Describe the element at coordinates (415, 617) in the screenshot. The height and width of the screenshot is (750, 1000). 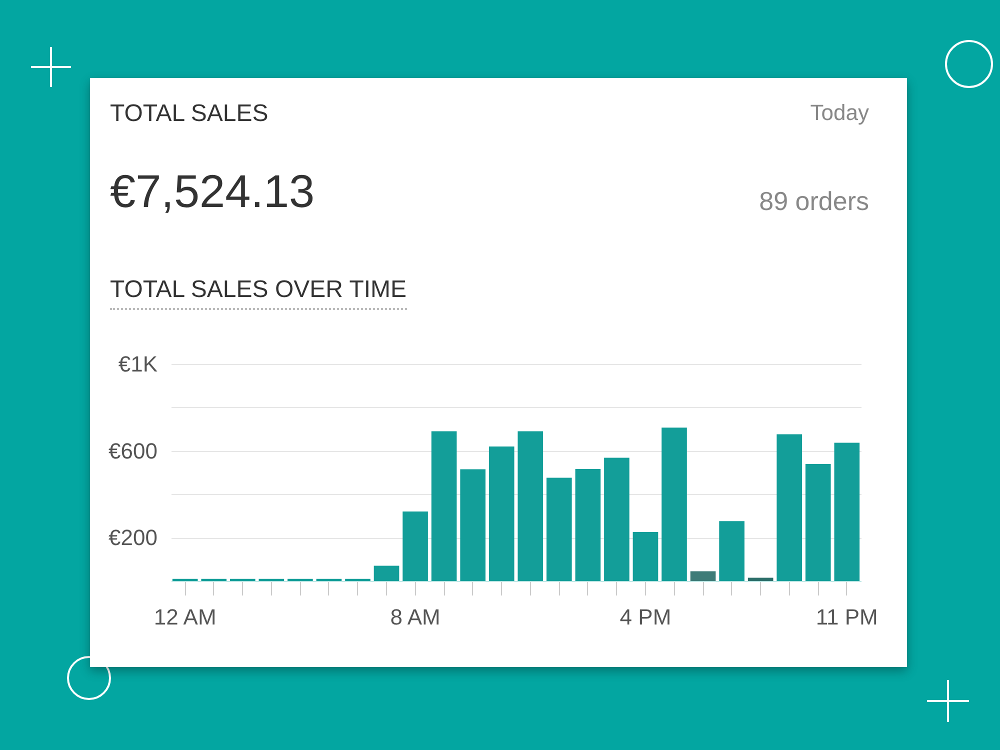
I see `x-tick-label: 8 AM` at that location.